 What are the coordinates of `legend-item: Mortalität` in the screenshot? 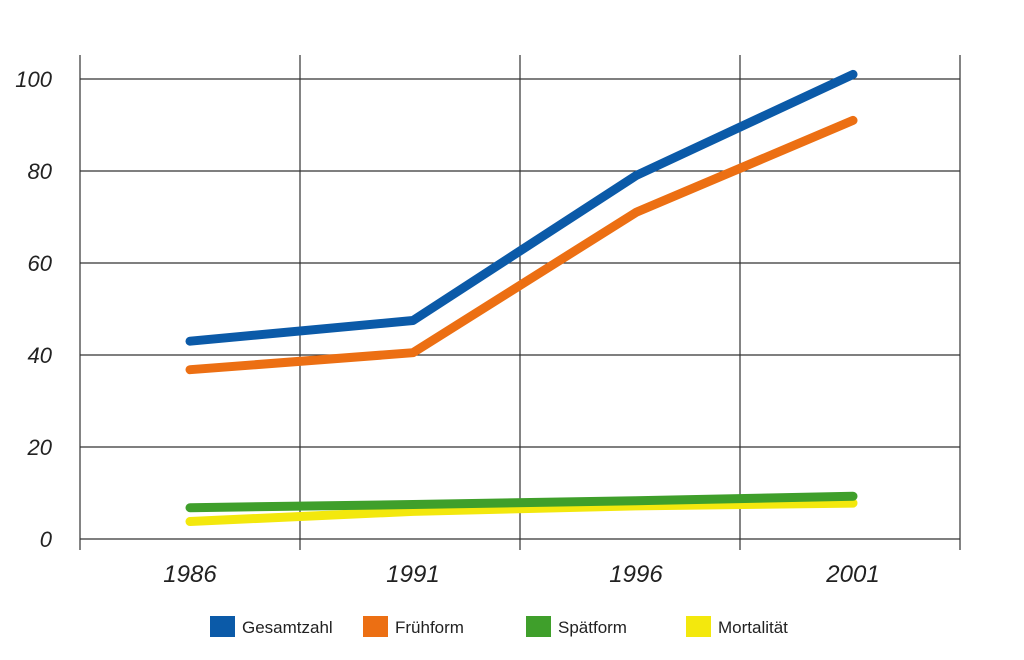 It's located at (737, 626).